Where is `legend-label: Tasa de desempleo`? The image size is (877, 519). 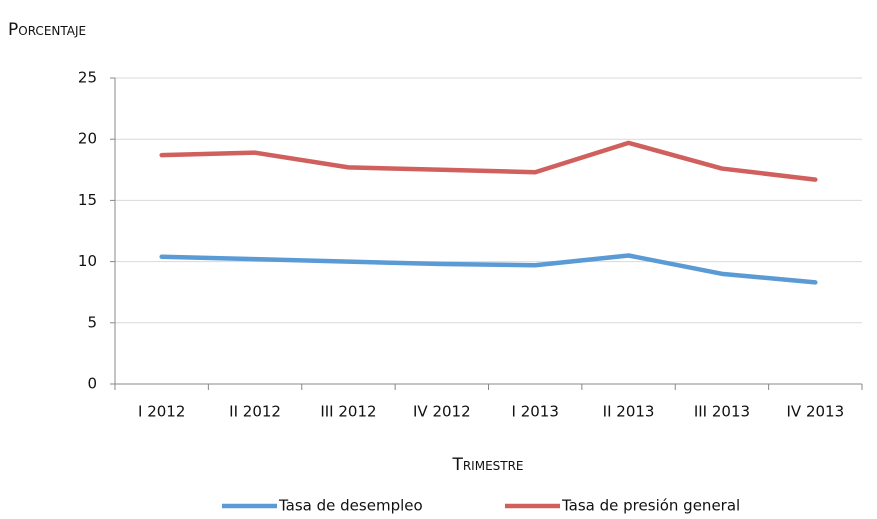
legend-label: Tasa de desempleo is located at coordinates (350, 506).